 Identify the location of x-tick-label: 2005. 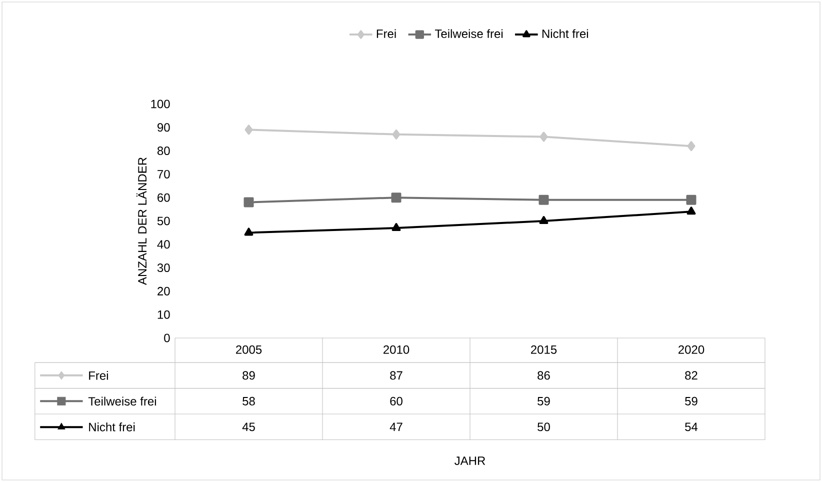
(249, 349).